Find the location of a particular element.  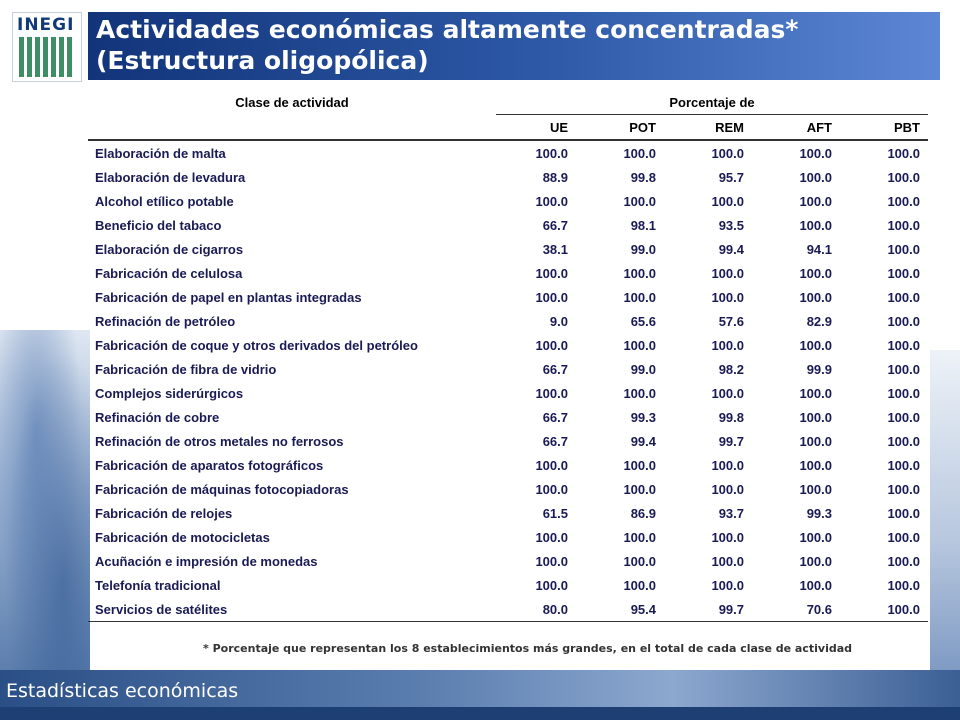

activity-name: Complejos siderúrgicos is located at coordinates (169, 393).